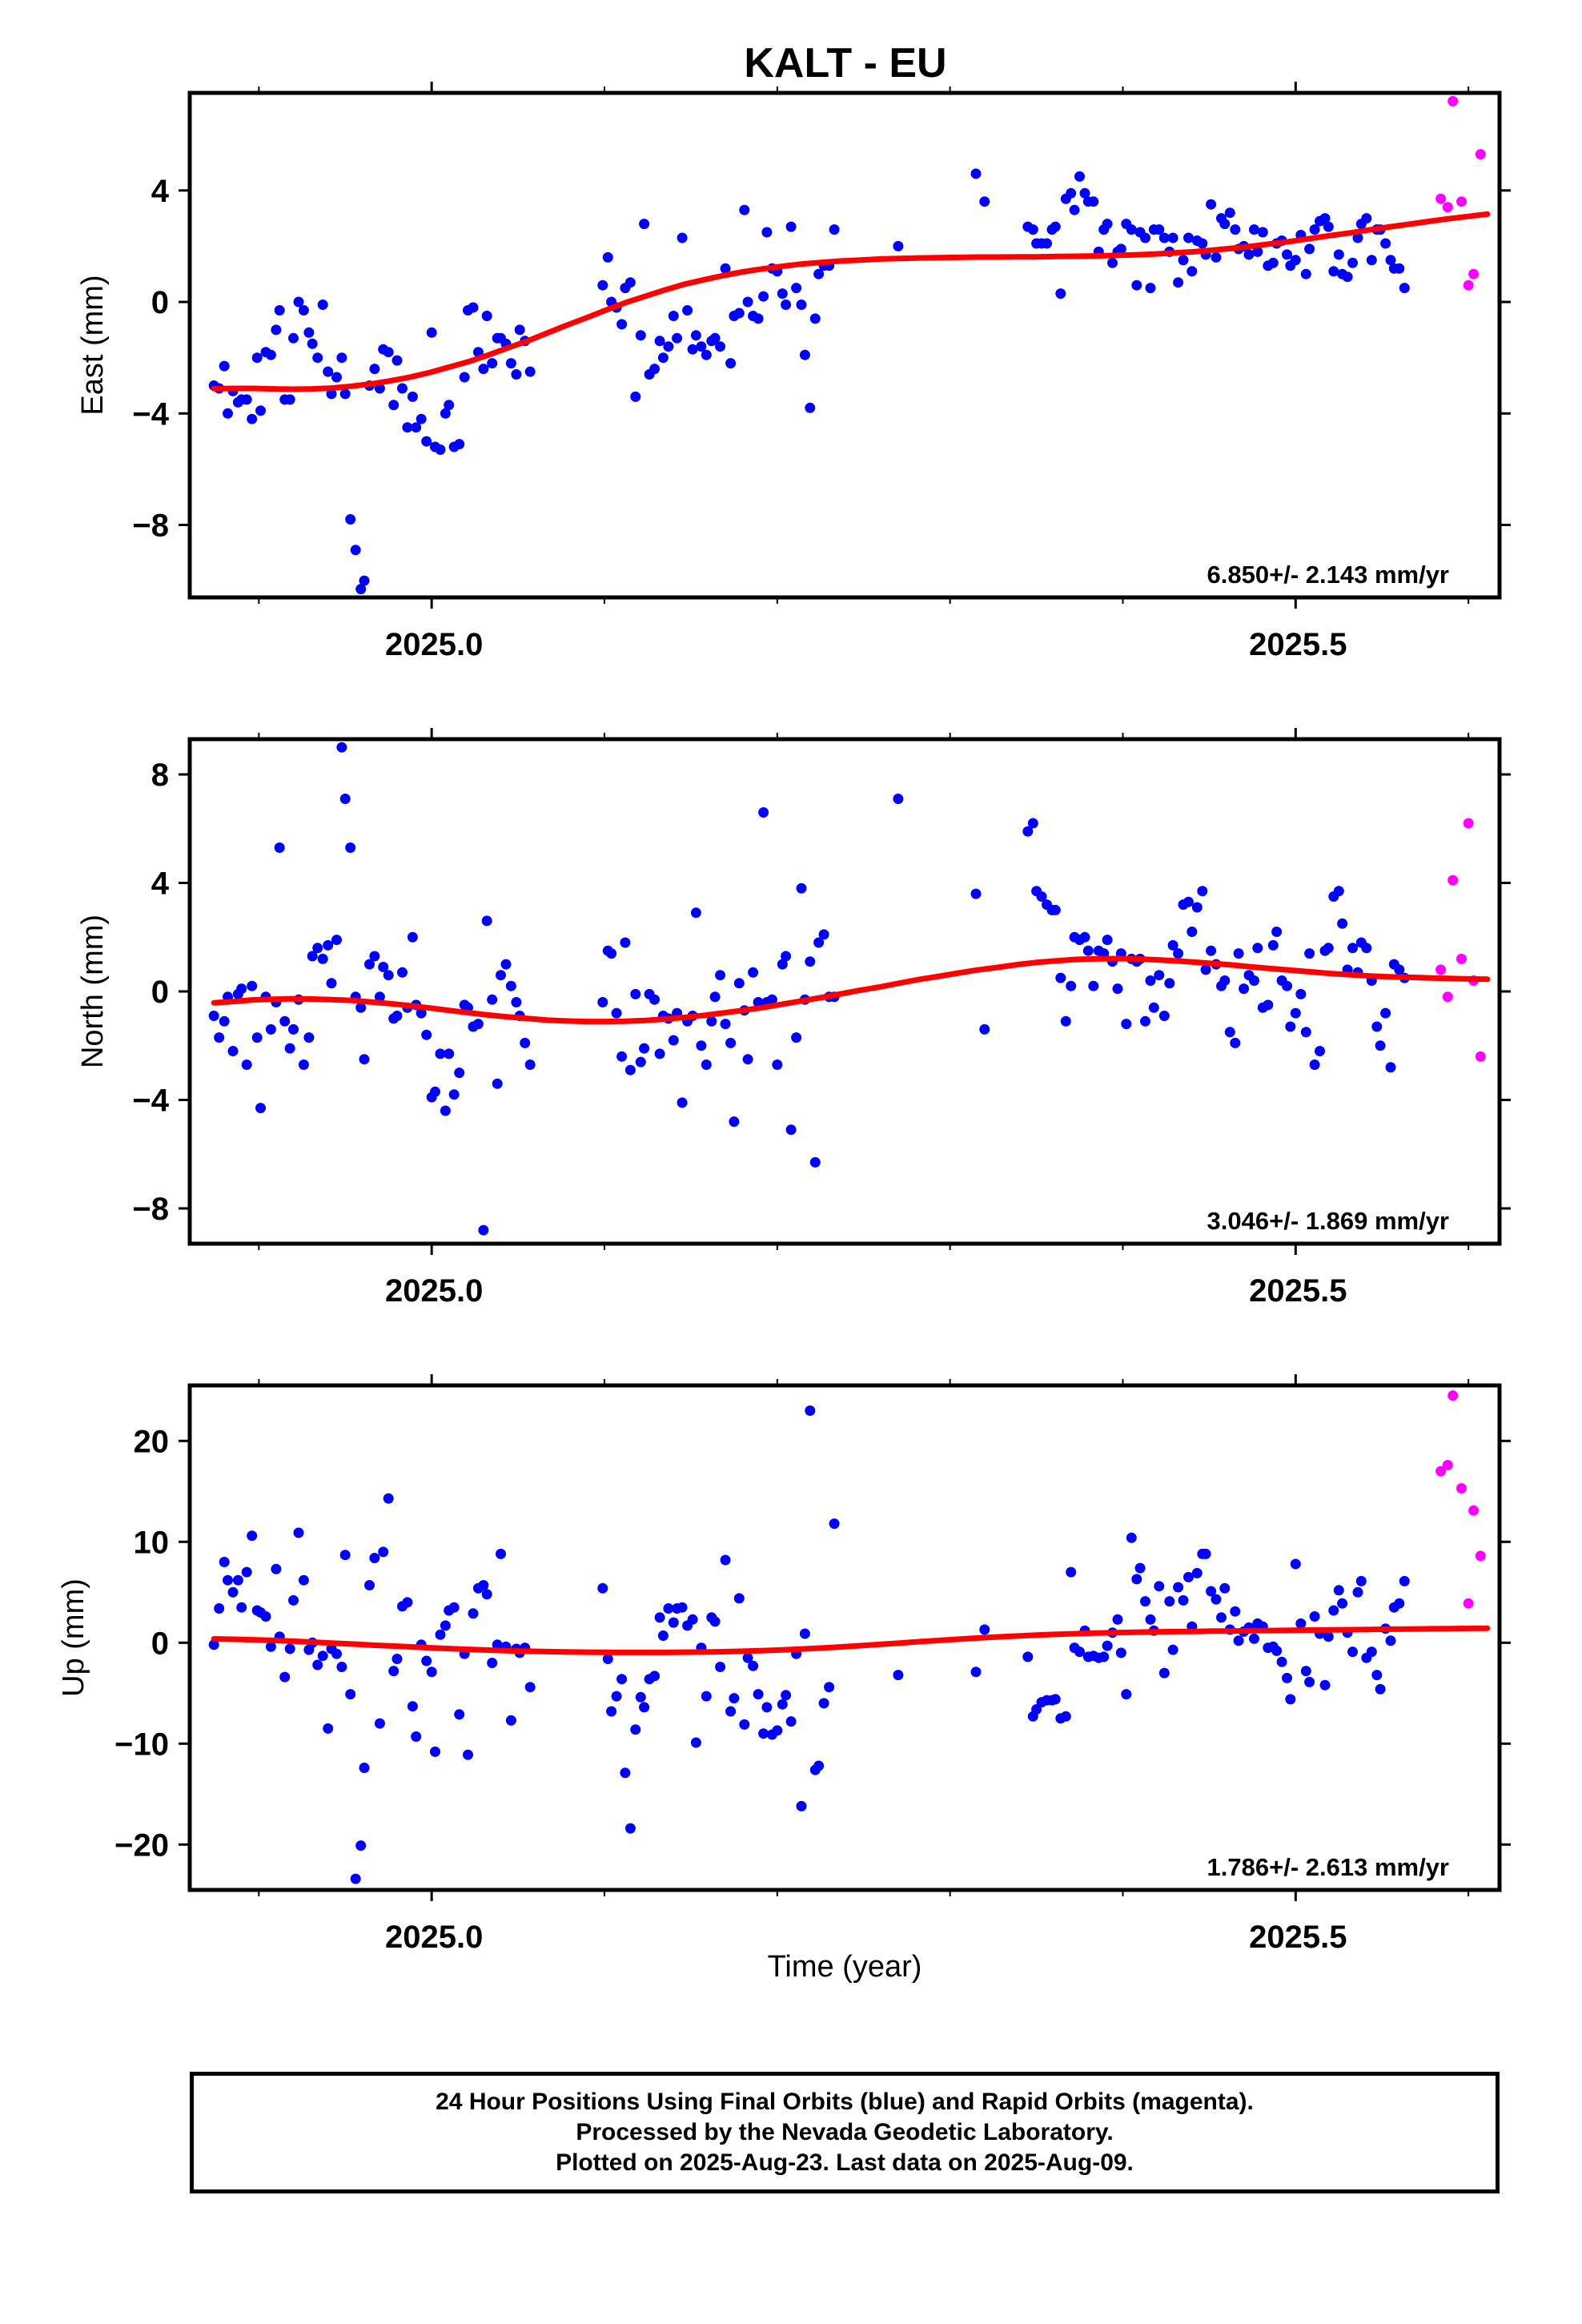  I want to click on north-y-tick-label: 0, so click(160, 992).